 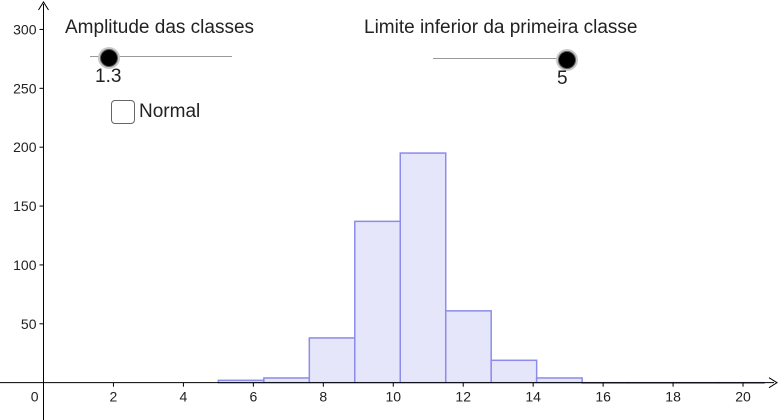 What do you see at coordinates (170, 111) in the screenshot?
I see `normal-checkbox-label: Normal` at bounding box center [170, 111].